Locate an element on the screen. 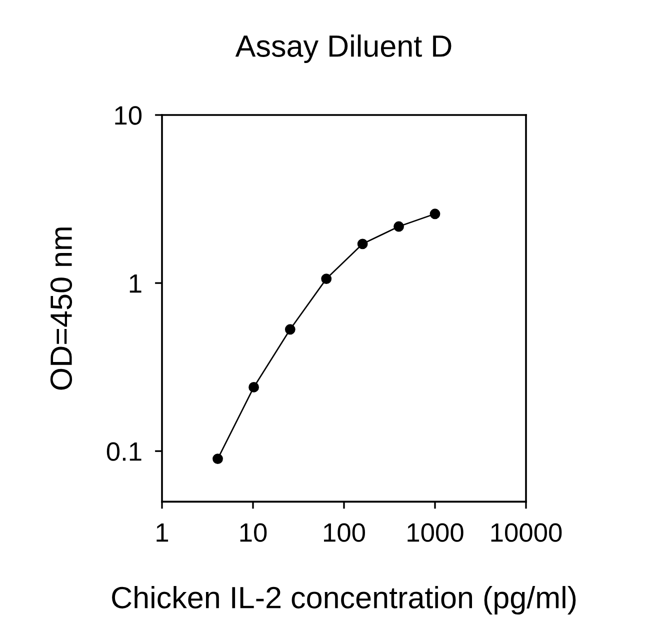  x-axis-title: Chicken IL-2 concentration (pg/ml) is located at coordinates (344, 600).